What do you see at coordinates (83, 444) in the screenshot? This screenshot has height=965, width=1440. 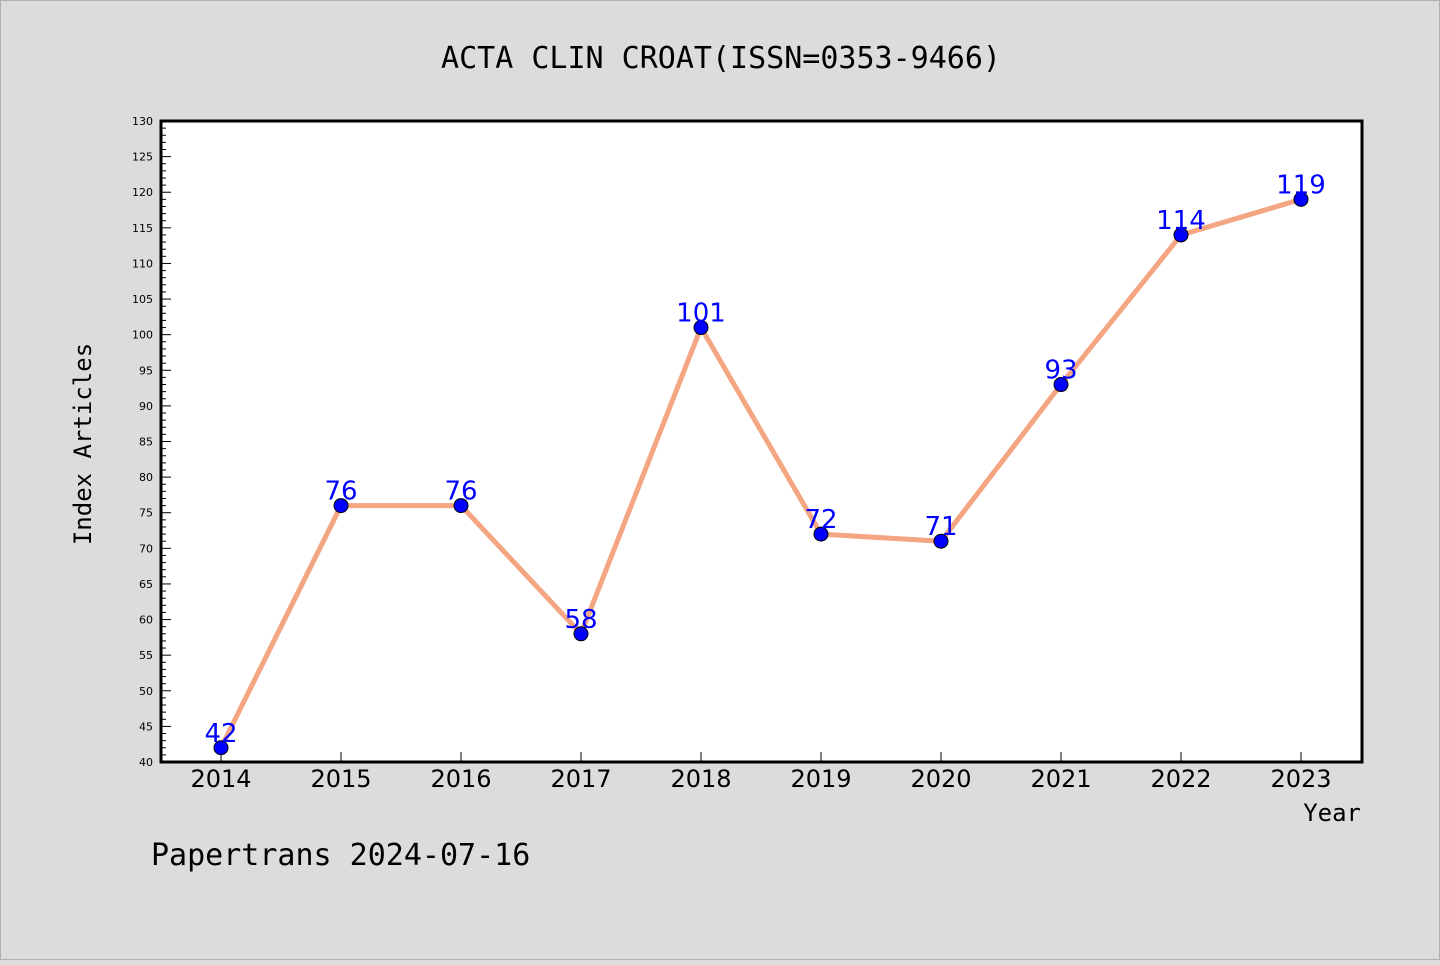 I see `y-axis-label: Index Articles` at bounding box center [83, 444].